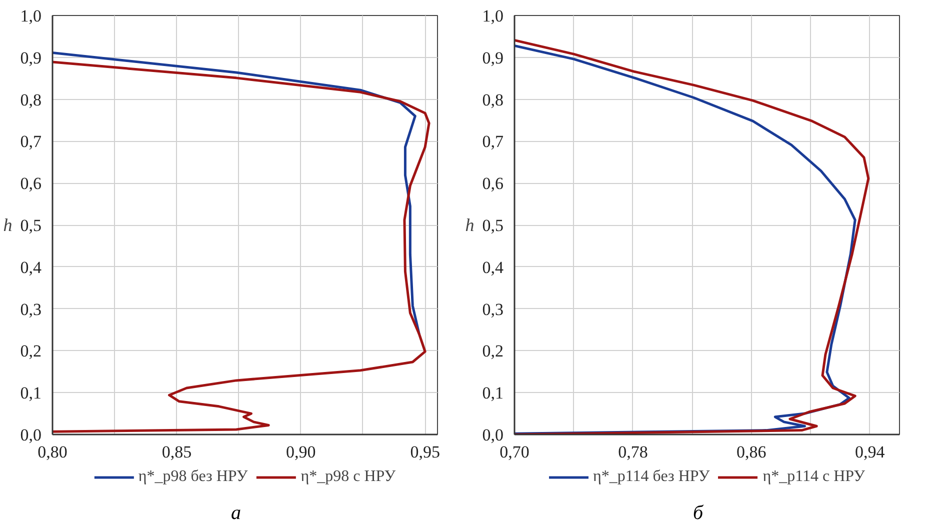 This screenshot has width=933, height=528. What do you see at coordinates (301, 452) in the screenshot?
I see `x-tick-label: 0,90` at bounding box center [301, 452].